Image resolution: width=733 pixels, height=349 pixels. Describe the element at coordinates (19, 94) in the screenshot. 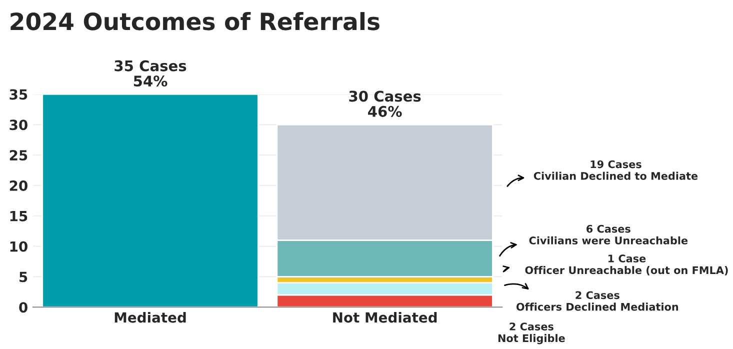

I see `y-tick-label: 35` at that location.